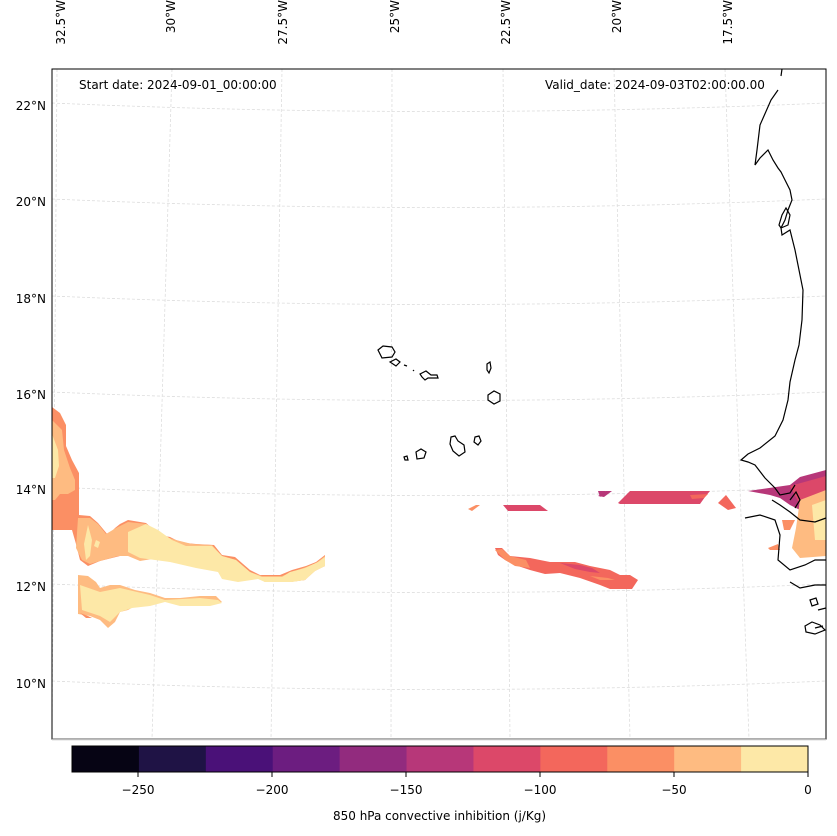 The image size is (837, 836). Describe the element at coordinates (30, 299) in the screenshot. I see `lat-label-18n: 18°N` at that location.